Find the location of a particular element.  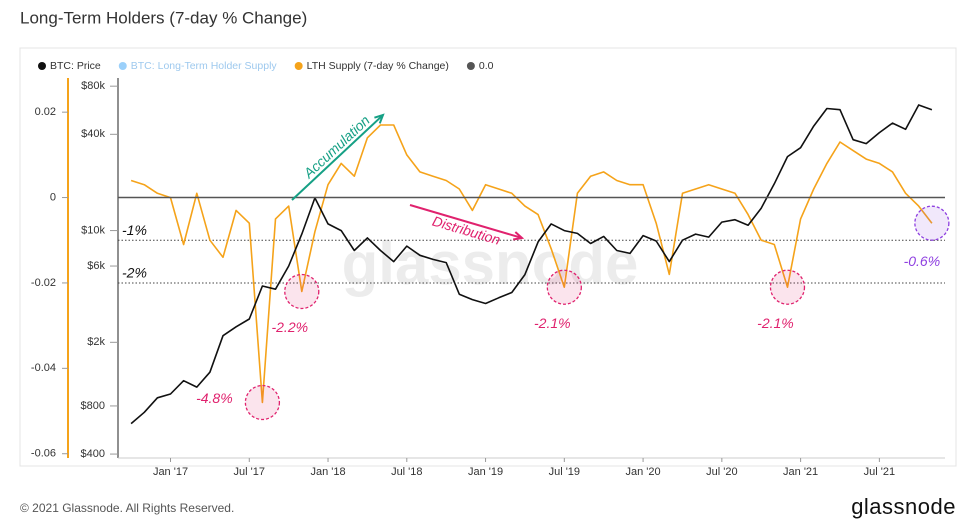

y2-tick-label: $40k is located at coordinates (93, 134).